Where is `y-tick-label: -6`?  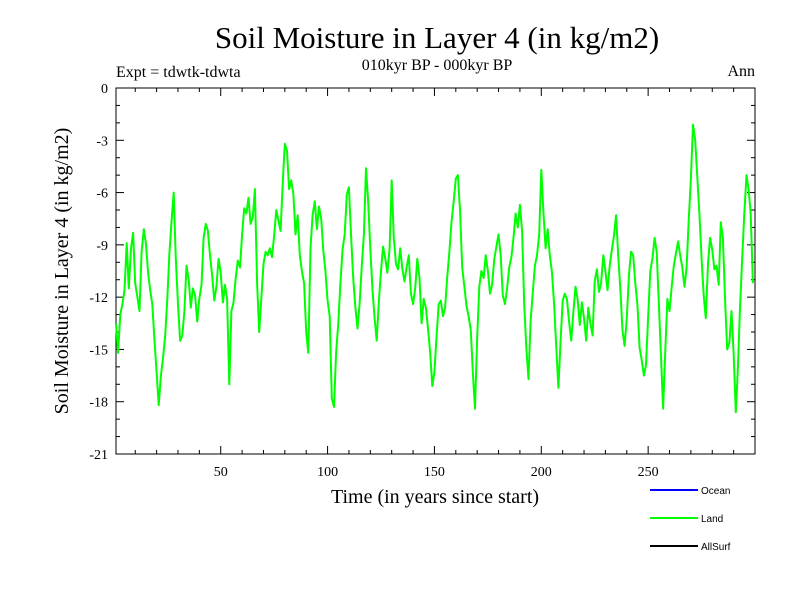
y-tick-label: -6 is located at coordinates (102, 194).